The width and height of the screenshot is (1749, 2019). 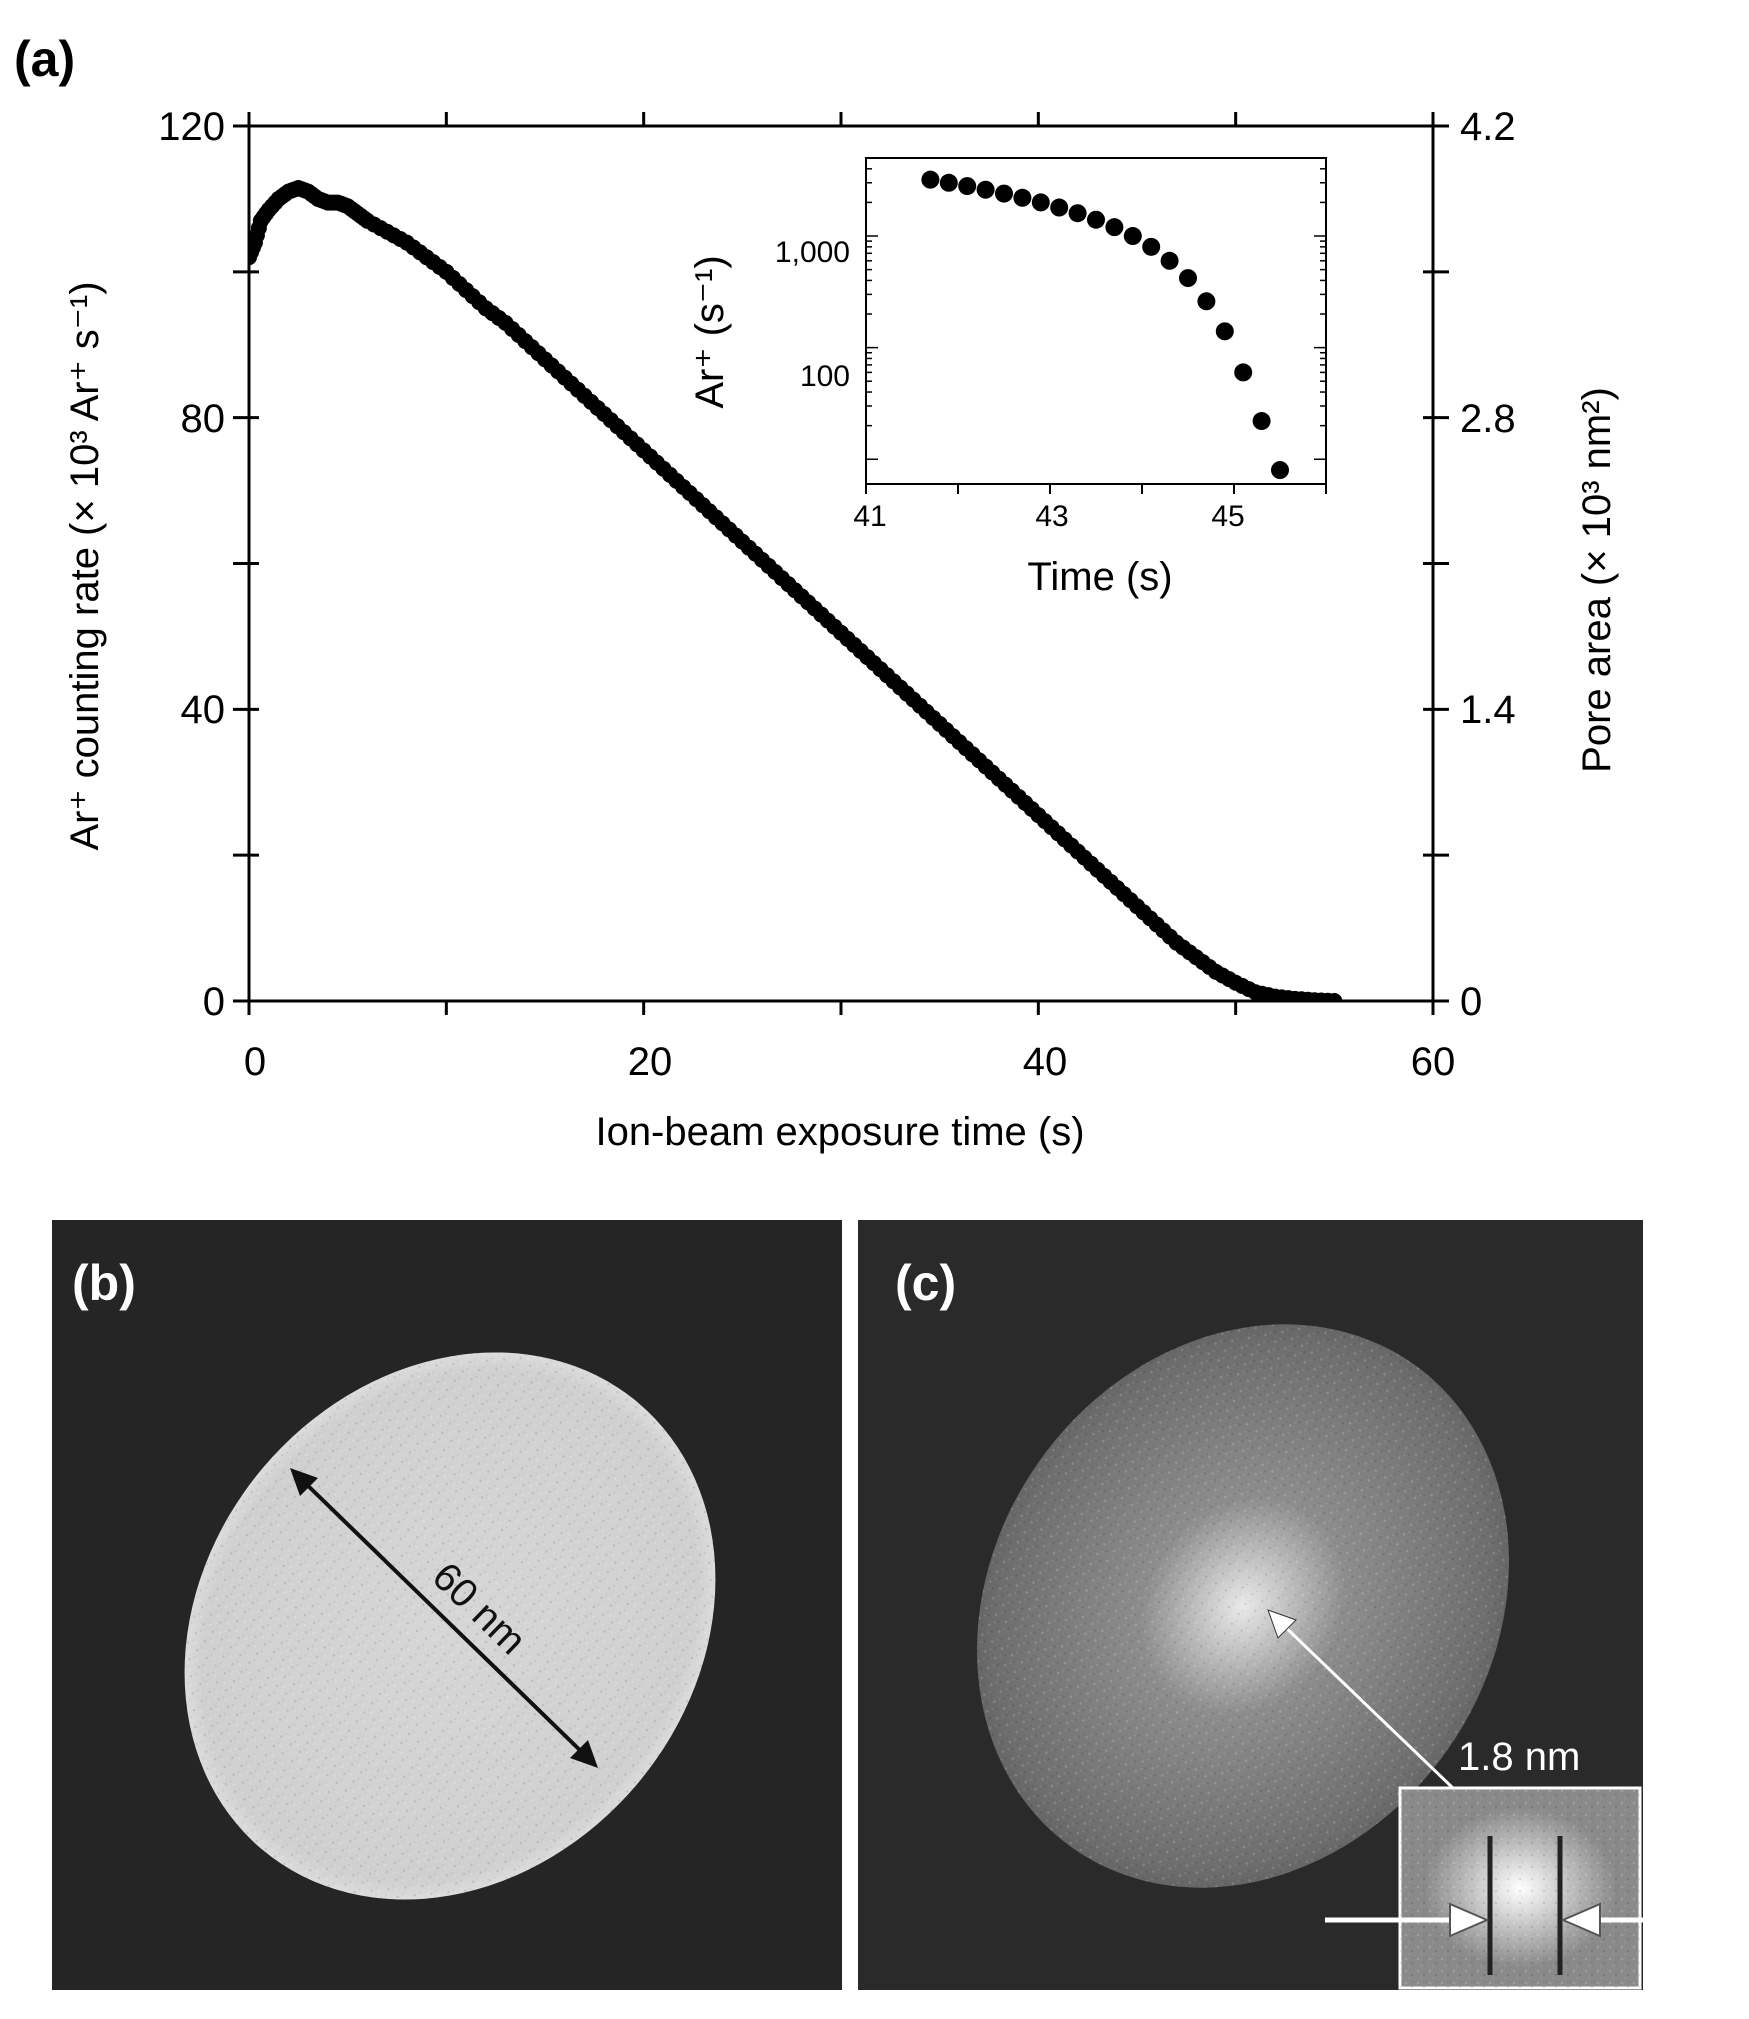 I want to click on dimension-line-b, so click(x=444, y=1618).